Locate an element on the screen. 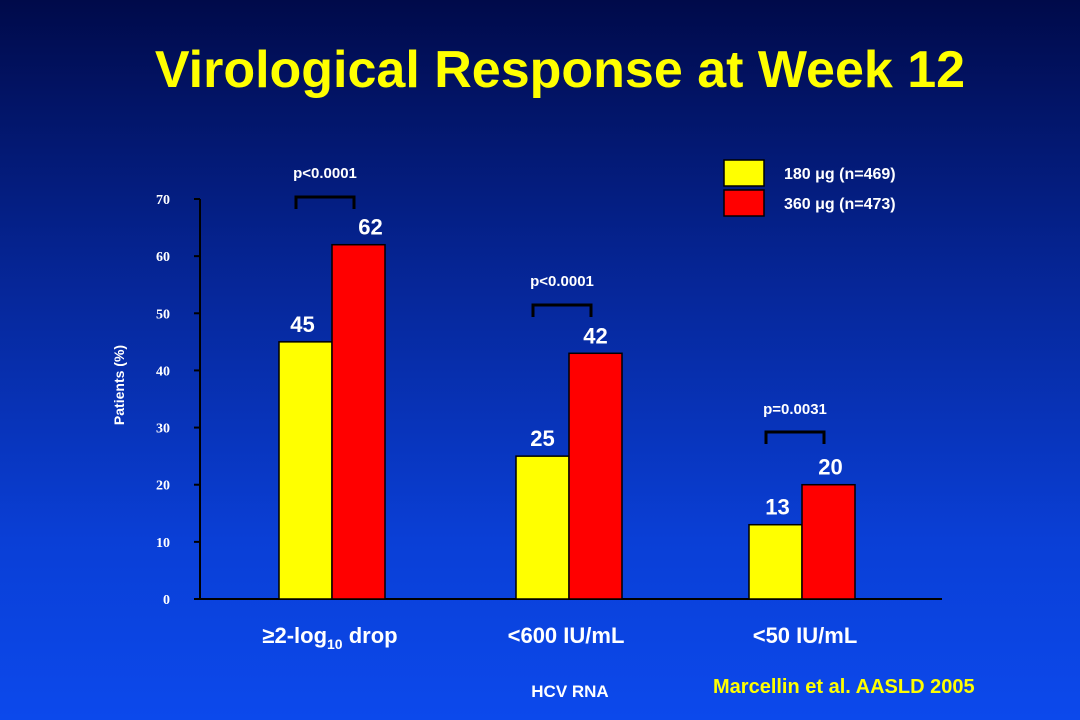 Image resolution: width=1080 pixels, height=720 pixels. p-value-label: p=0.0031 is located at coordinates (795, 409).